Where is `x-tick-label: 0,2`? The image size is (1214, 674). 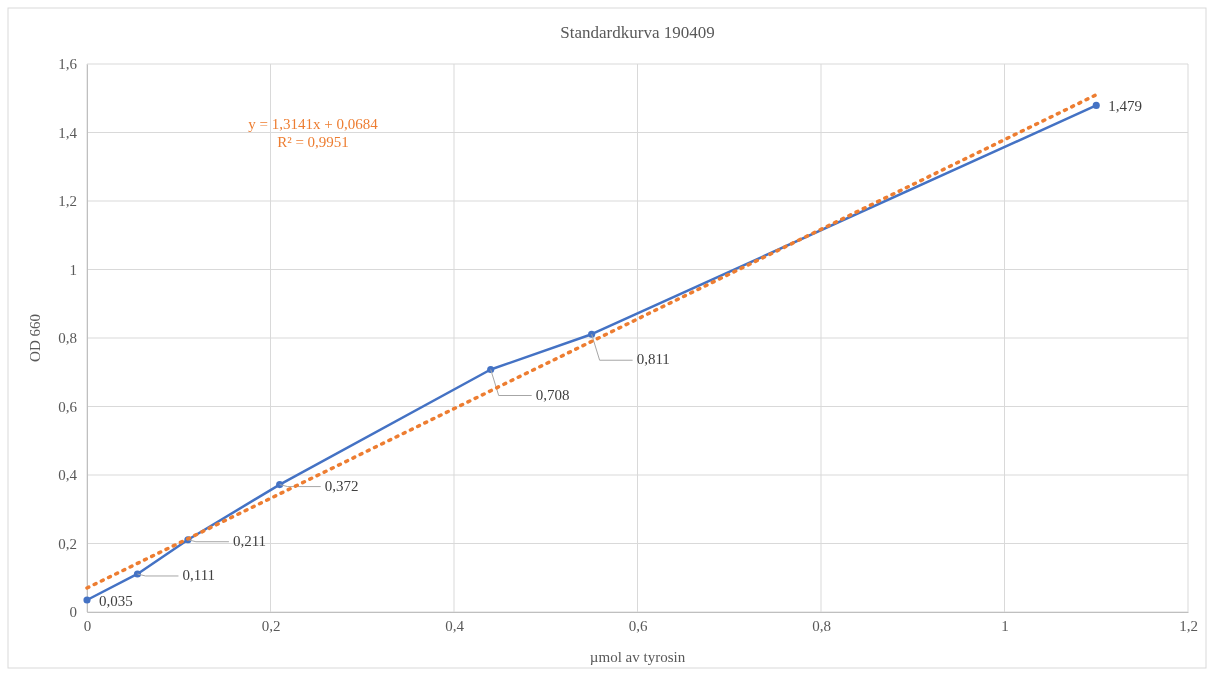
x-tick-label: 0,2 is located at coordinates (271, 625).